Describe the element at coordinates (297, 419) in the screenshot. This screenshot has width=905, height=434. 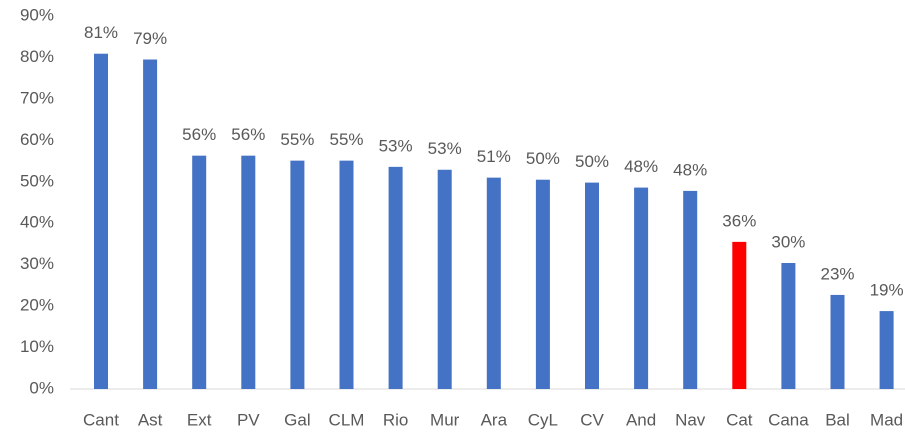
I see `x-tick-label: Gal` at that location.